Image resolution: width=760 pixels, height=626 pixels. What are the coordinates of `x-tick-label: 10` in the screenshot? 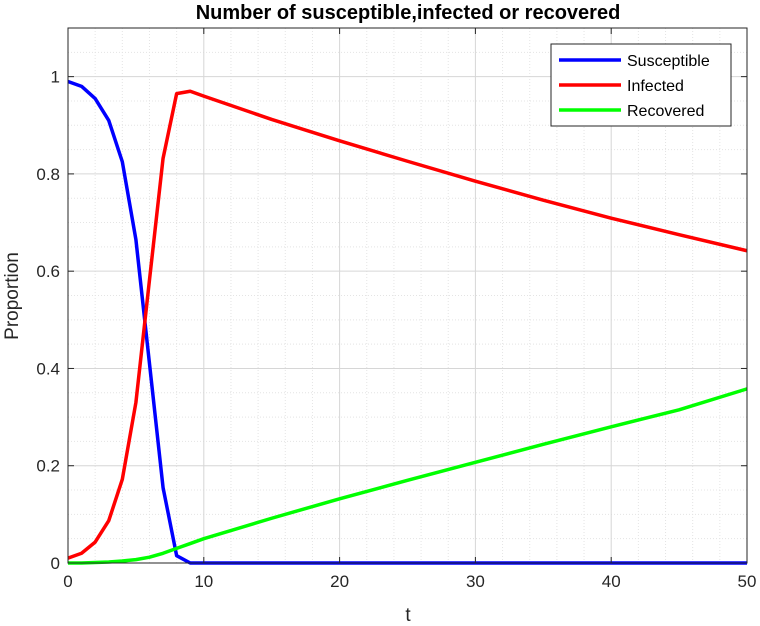 It's located at (203, 581).